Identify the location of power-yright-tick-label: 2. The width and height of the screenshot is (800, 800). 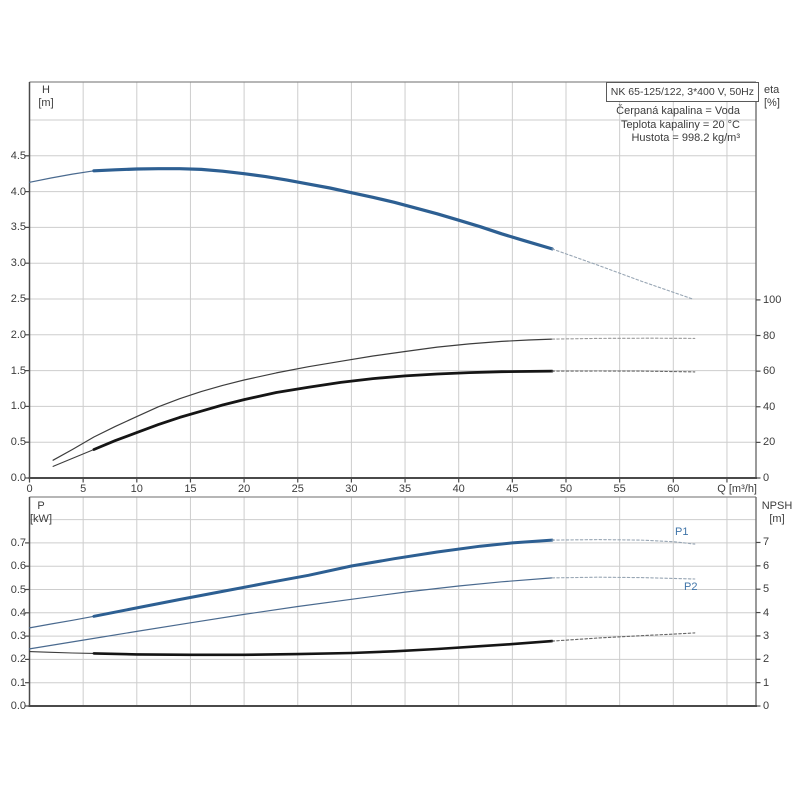
(766, 659).